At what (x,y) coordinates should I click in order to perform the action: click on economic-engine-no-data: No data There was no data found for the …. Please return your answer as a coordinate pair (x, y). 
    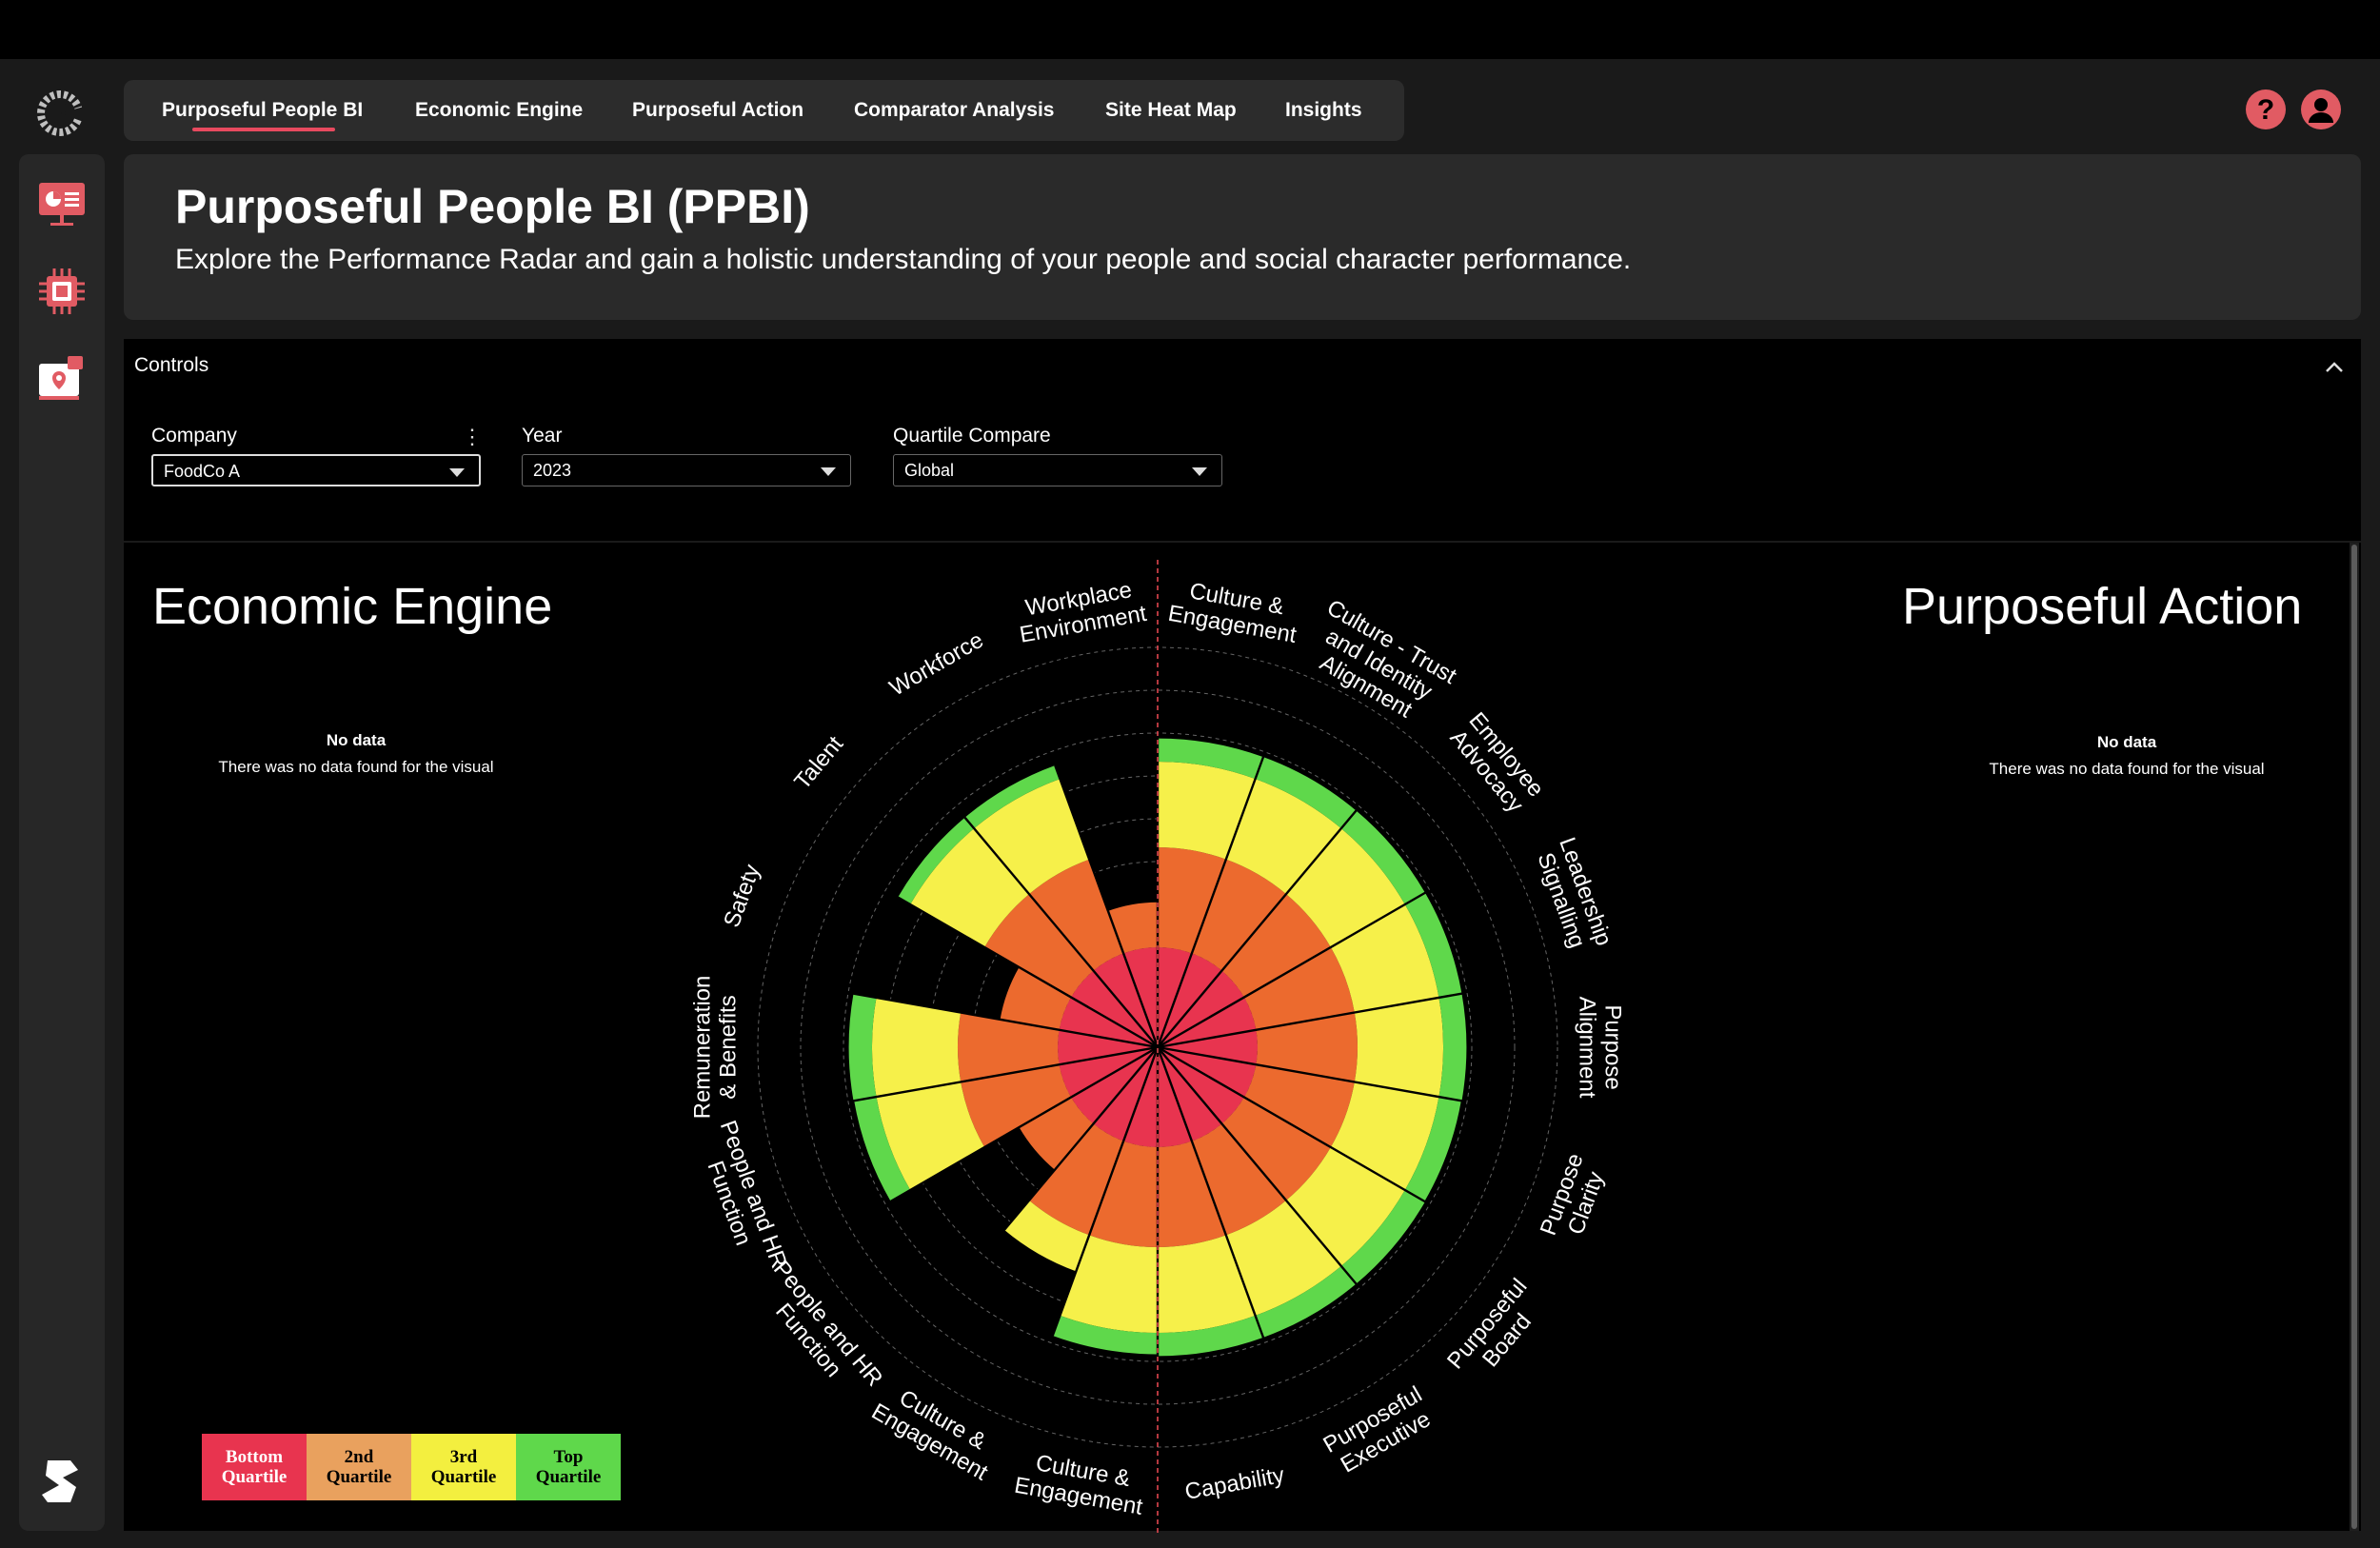
    Looking at the image, I should click on (356, 754).